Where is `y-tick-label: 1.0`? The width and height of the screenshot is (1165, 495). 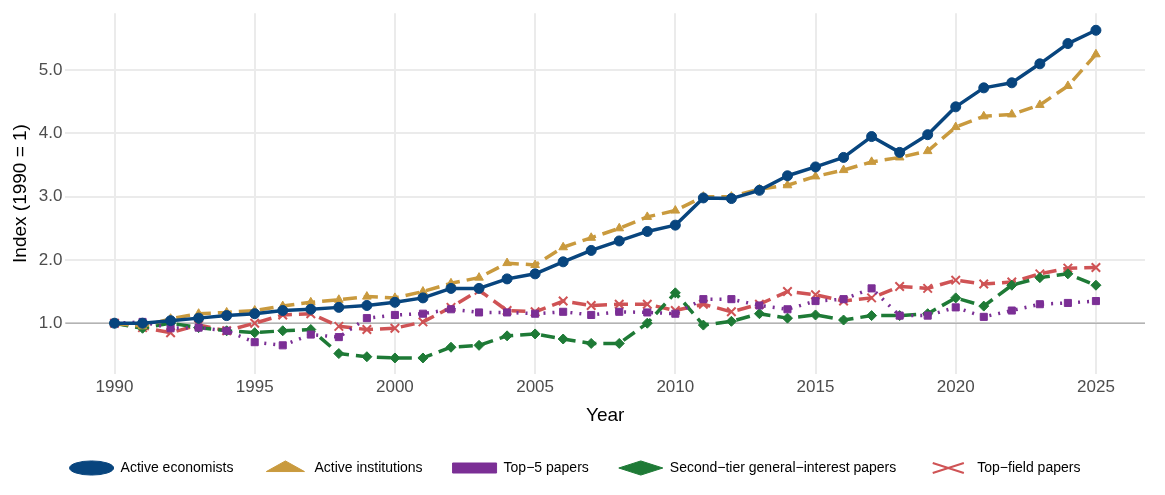 y-tick-label: 1.0 is located at coordinates (50, 322).